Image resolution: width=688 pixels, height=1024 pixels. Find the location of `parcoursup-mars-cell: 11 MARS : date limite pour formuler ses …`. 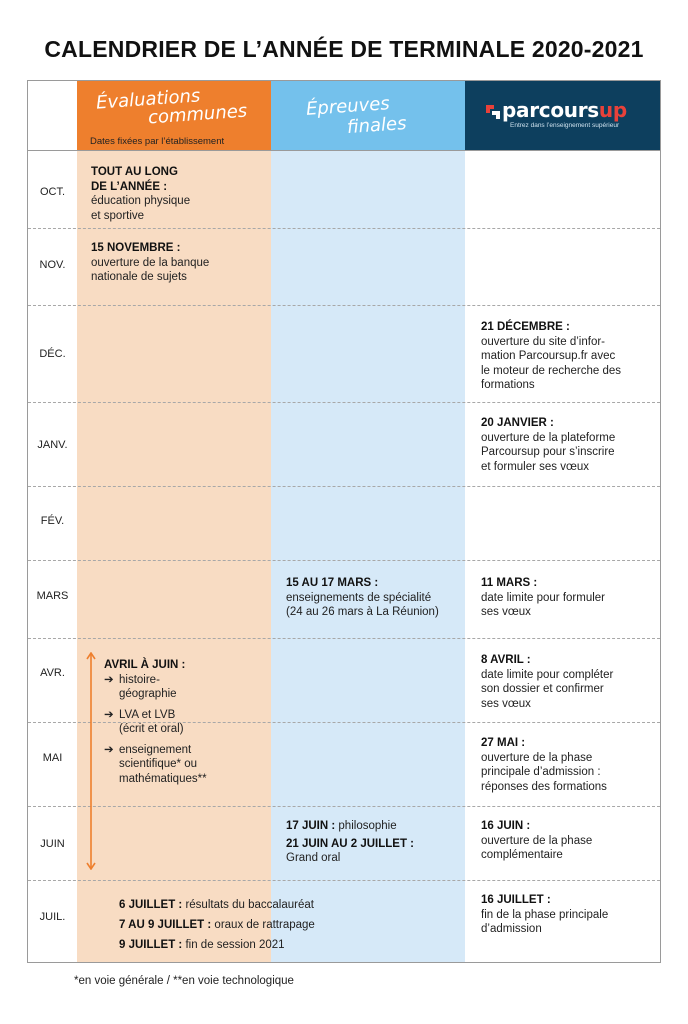

parcoursup-mars-cell: 11 MARS : date limite pour formuler ses … is located at coordinates (543, 597).